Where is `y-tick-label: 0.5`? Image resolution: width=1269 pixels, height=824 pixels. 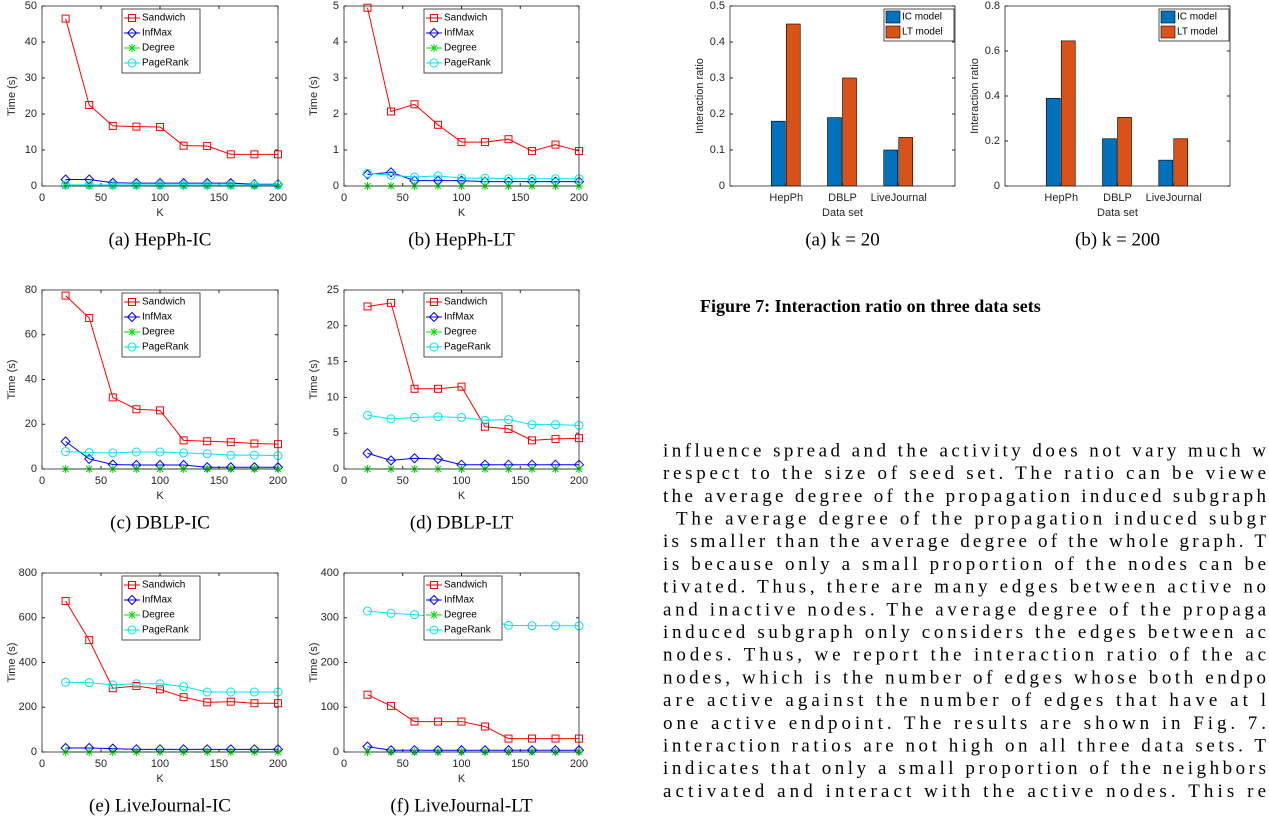
y-tick-label: 0.5 is located at coordinates (717, 6).